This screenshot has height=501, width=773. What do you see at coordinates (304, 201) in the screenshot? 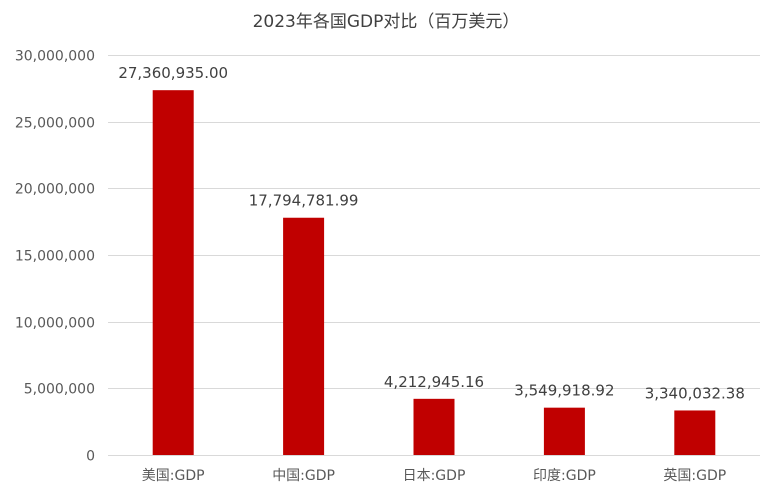
I see `data-label: 17,794,781.99` at bounding box center [304, 201].